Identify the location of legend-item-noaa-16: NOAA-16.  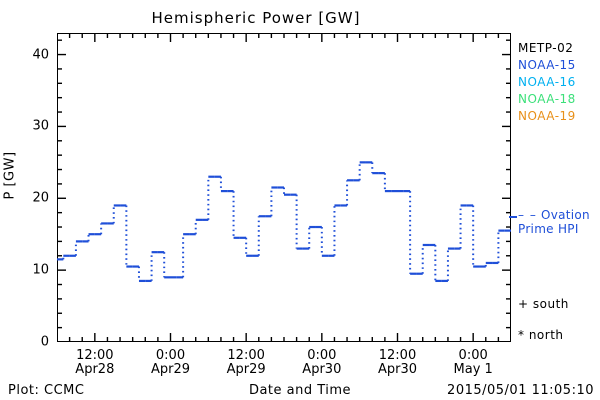
(547, 82).